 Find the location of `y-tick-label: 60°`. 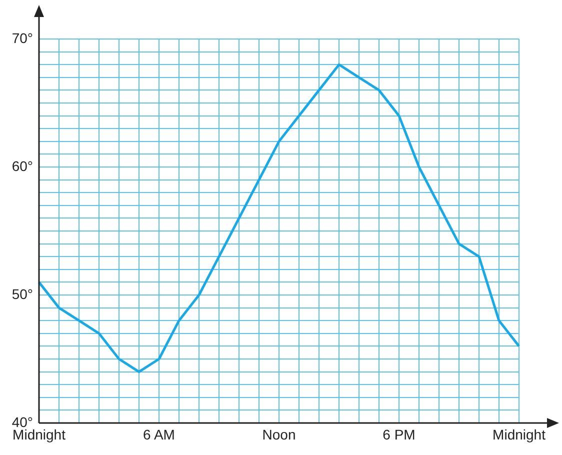

y-tick-label: 60° is located at coordinates (22, 166).